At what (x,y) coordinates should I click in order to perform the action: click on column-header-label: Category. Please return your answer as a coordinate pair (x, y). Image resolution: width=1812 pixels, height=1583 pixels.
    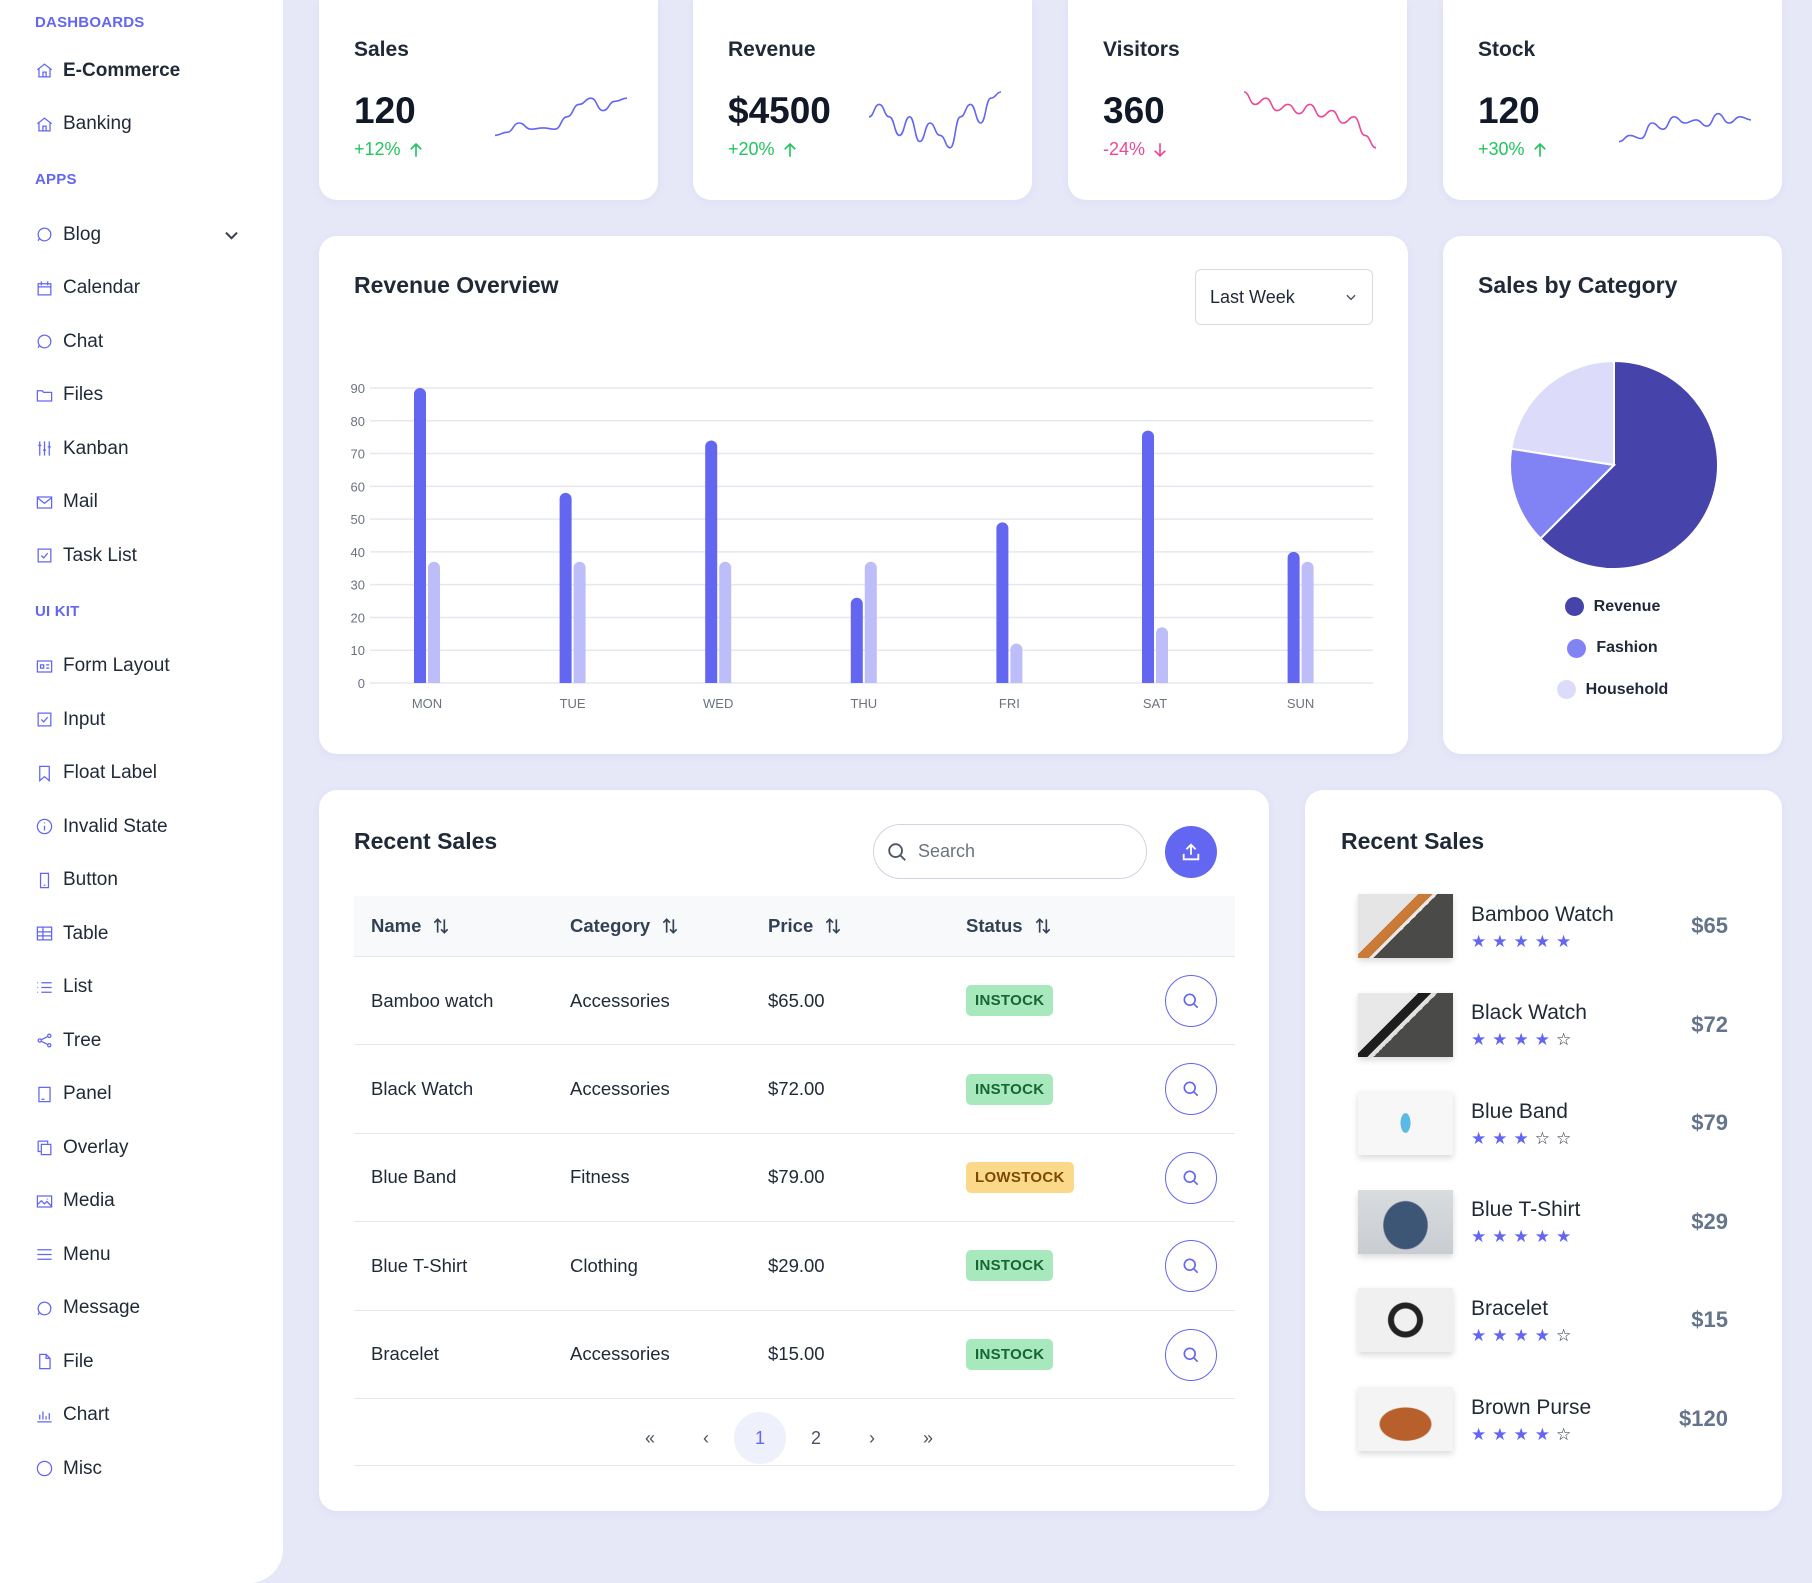
    Looking at the image, I should click on (610, 925).